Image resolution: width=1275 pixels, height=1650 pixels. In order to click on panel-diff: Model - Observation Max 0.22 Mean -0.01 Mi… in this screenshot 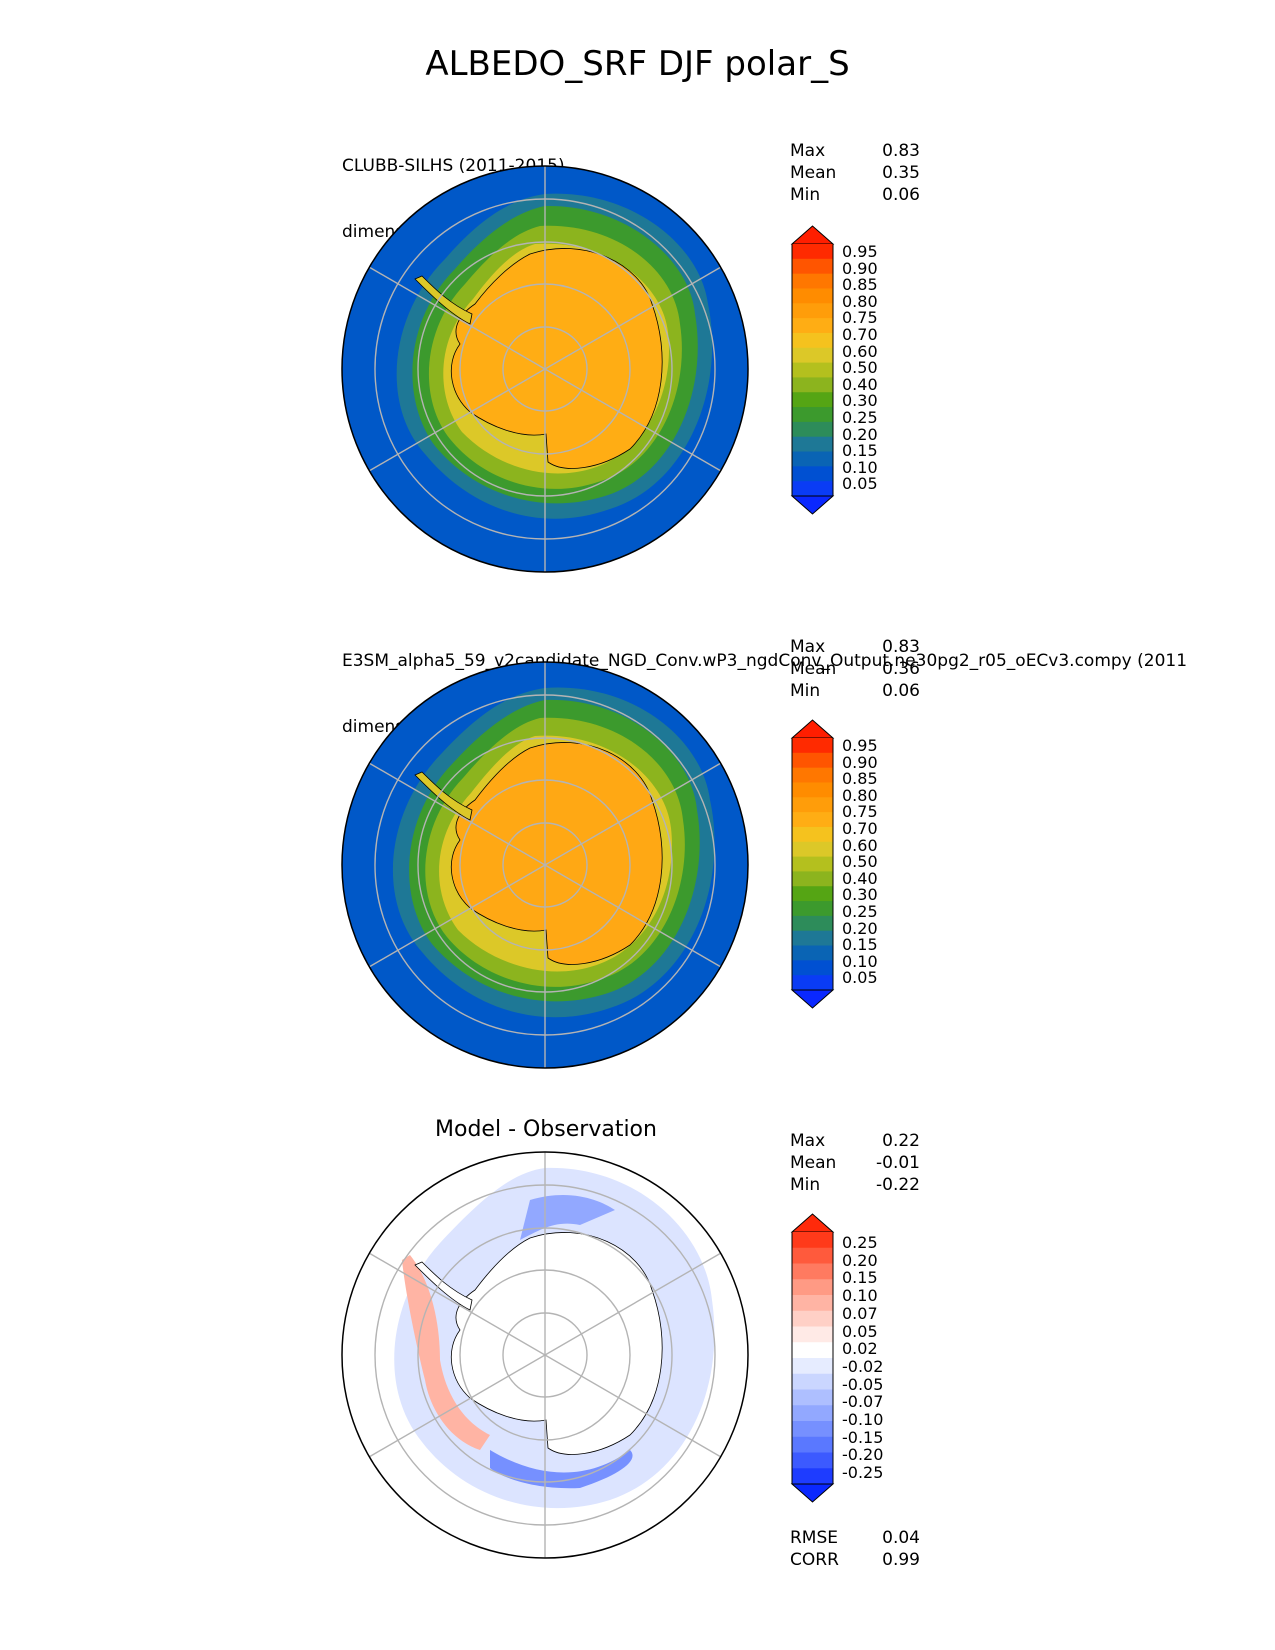, I will do `click(630, 1344)`.